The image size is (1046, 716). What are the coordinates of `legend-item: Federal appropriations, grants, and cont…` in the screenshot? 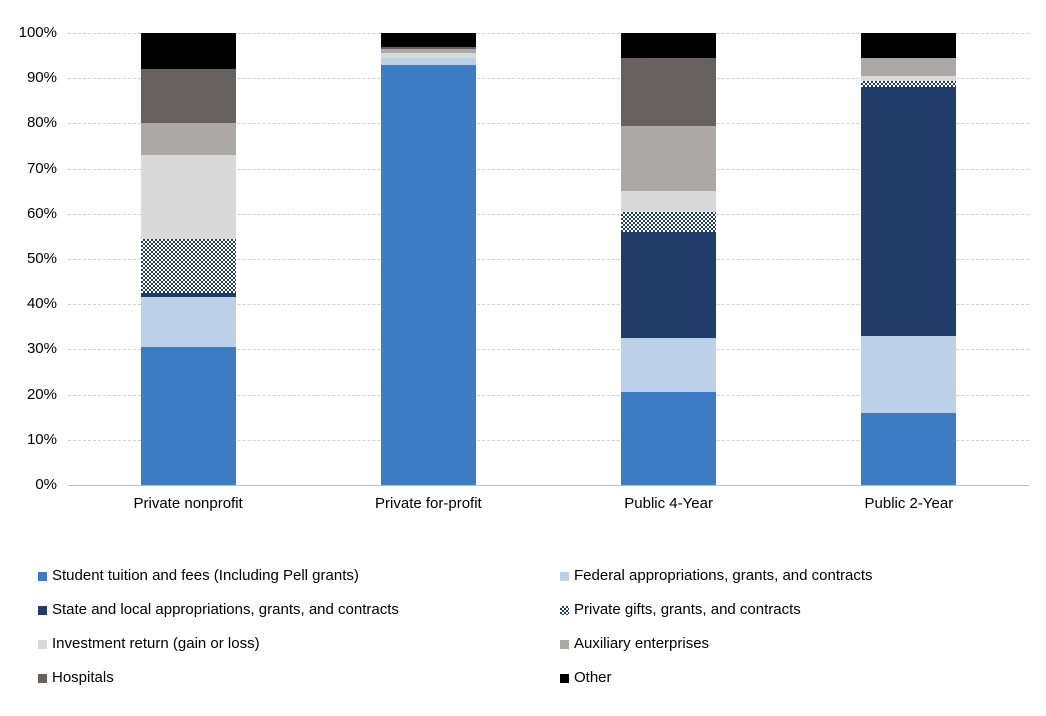 It's located at (791, 576).